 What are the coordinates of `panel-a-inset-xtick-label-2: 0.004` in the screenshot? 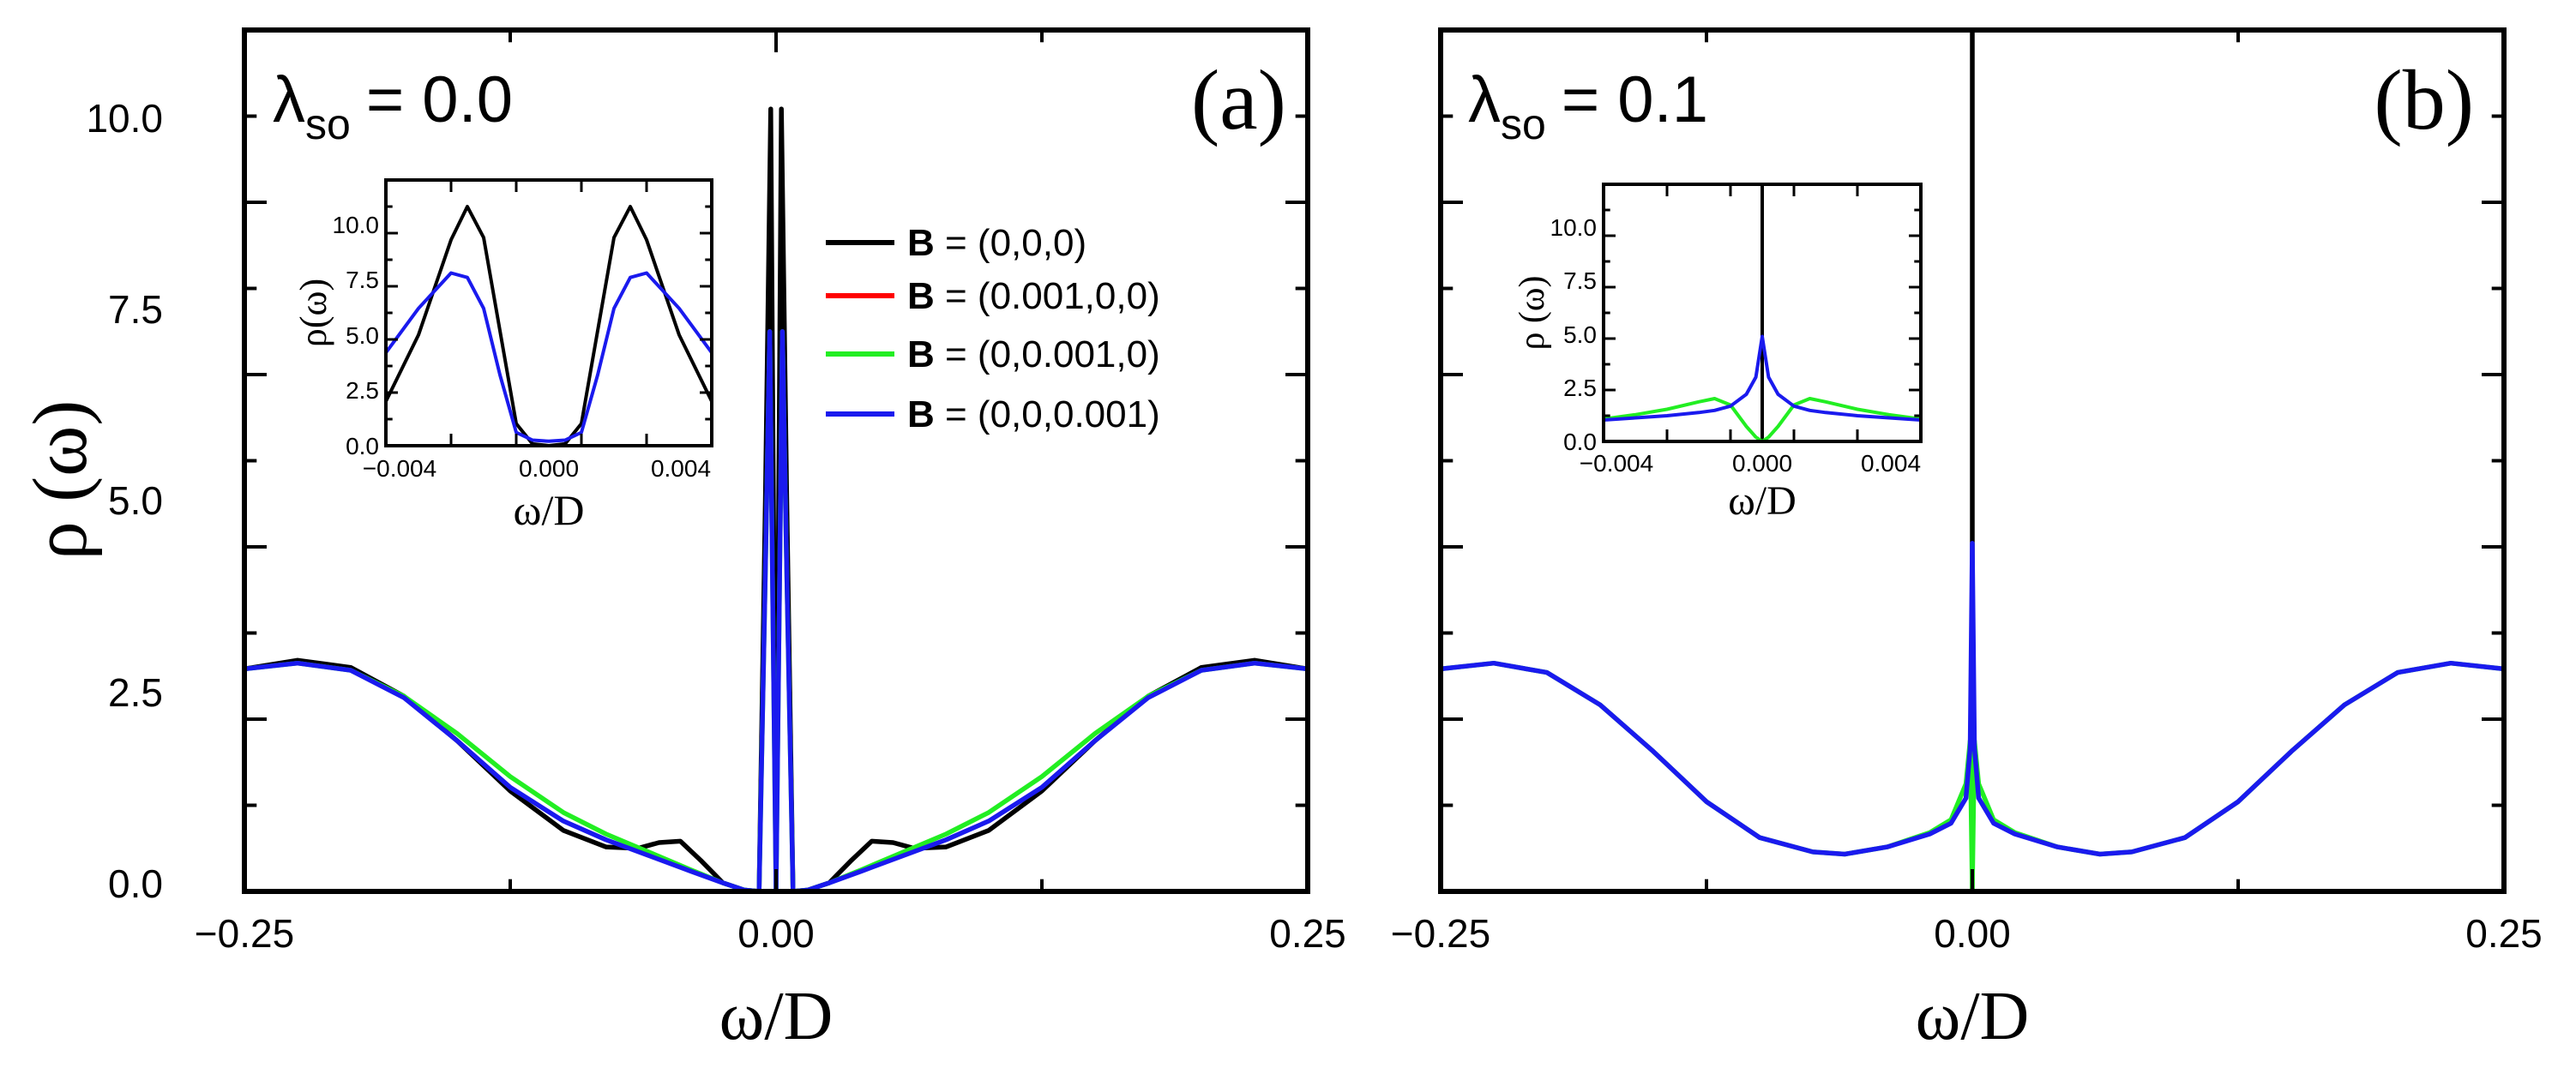 It's located at (681, 468).